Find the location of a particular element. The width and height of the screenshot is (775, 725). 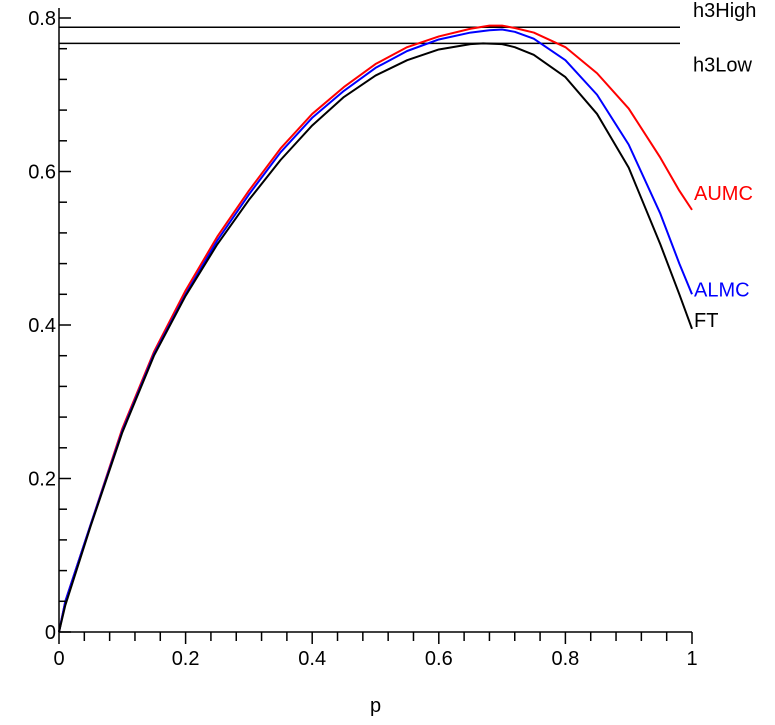

labels: p is located at coordinates (375, 706).